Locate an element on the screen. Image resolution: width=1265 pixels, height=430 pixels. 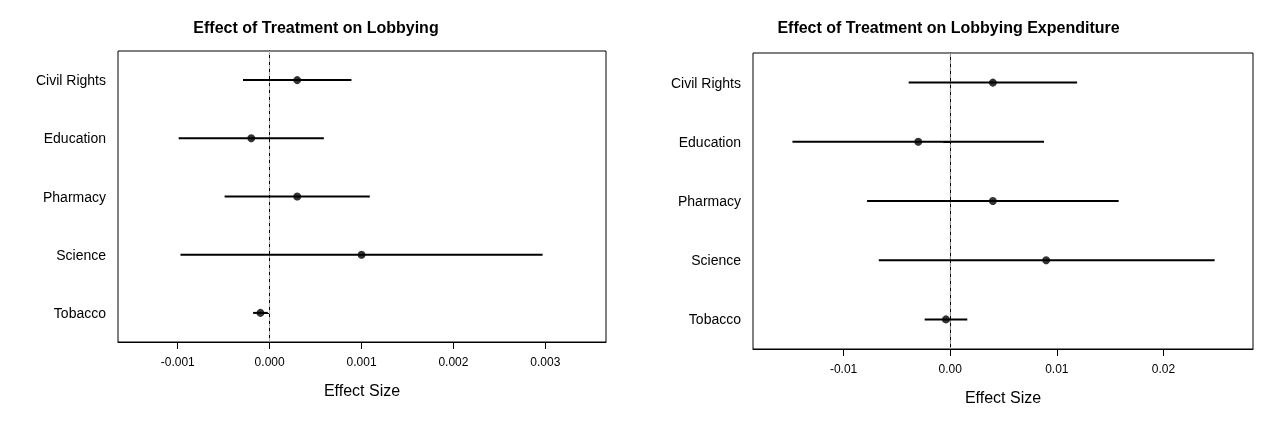
x-tick-label: 0.02 is located at coordinates (1163, 369).